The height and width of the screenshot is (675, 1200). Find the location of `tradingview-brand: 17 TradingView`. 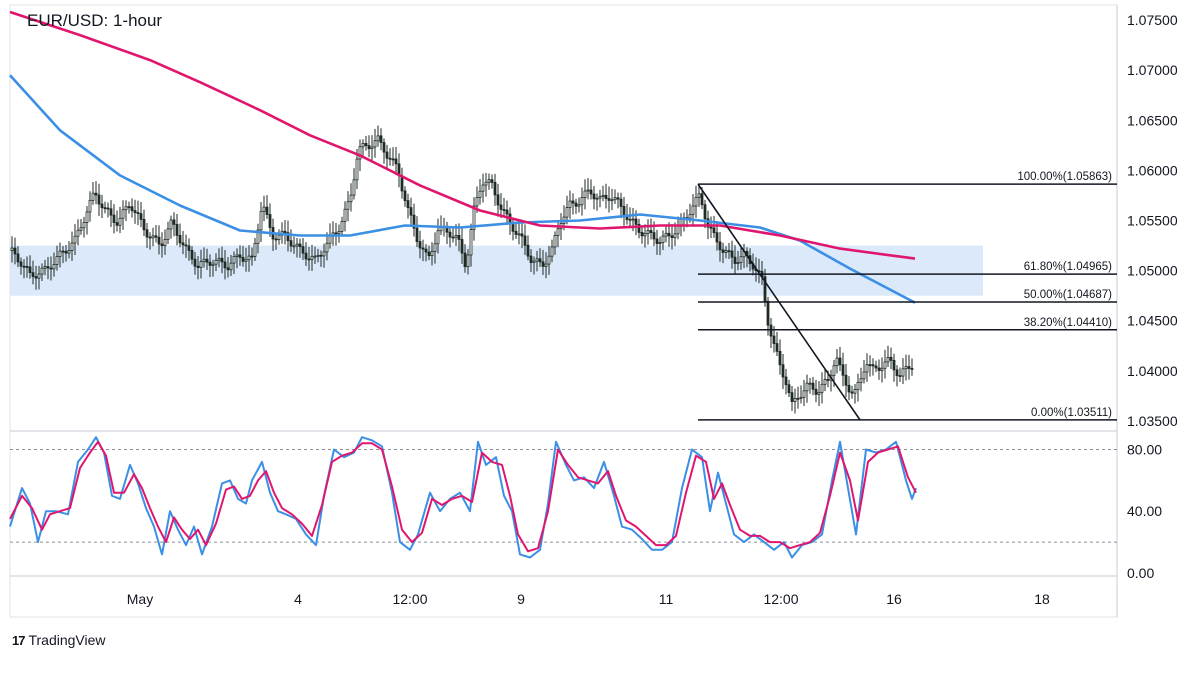

tradingview-brand: 17 TradingView is located at coordinates (59, 640).